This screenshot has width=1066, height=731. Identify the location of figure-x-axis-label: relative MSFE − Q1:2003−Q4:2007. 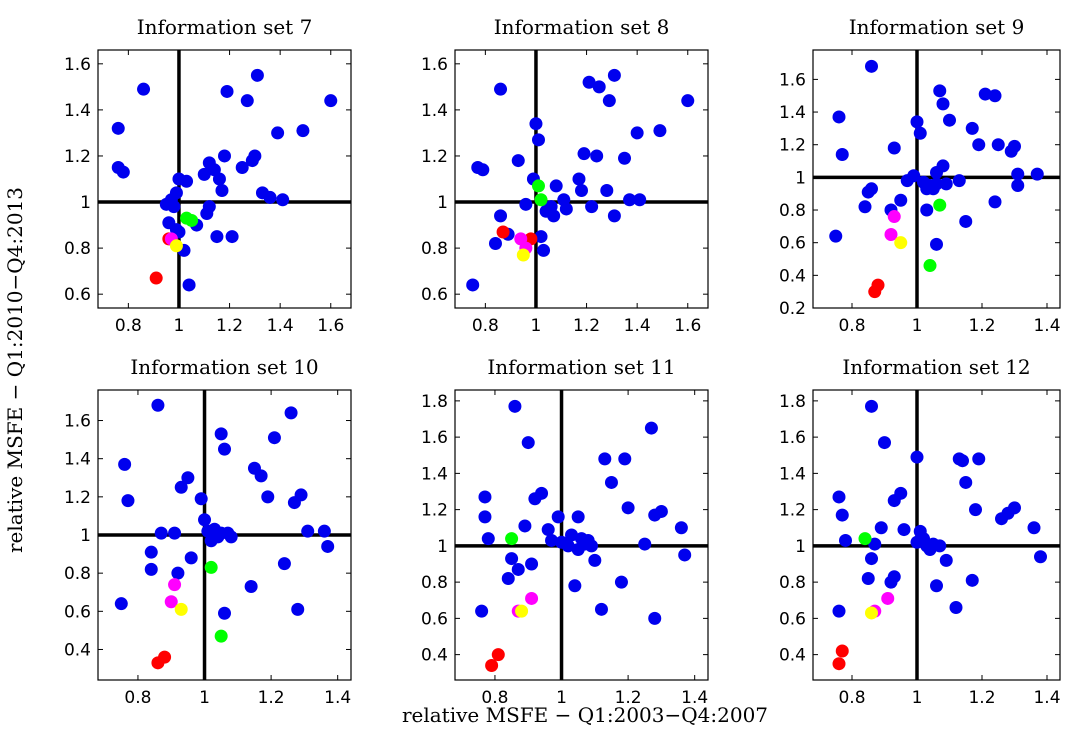
(585, 715).